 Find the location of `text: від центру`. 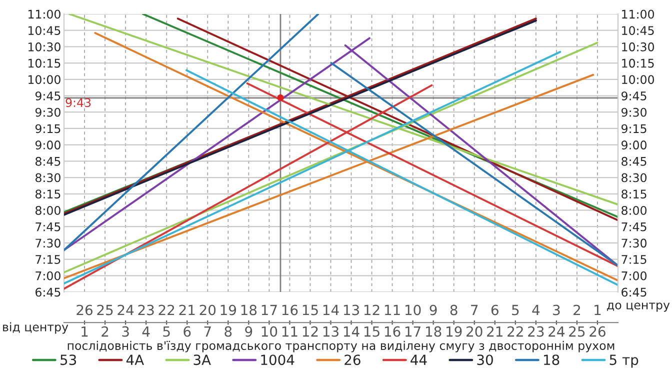

text: від центру is located at coordinates (35, 328).